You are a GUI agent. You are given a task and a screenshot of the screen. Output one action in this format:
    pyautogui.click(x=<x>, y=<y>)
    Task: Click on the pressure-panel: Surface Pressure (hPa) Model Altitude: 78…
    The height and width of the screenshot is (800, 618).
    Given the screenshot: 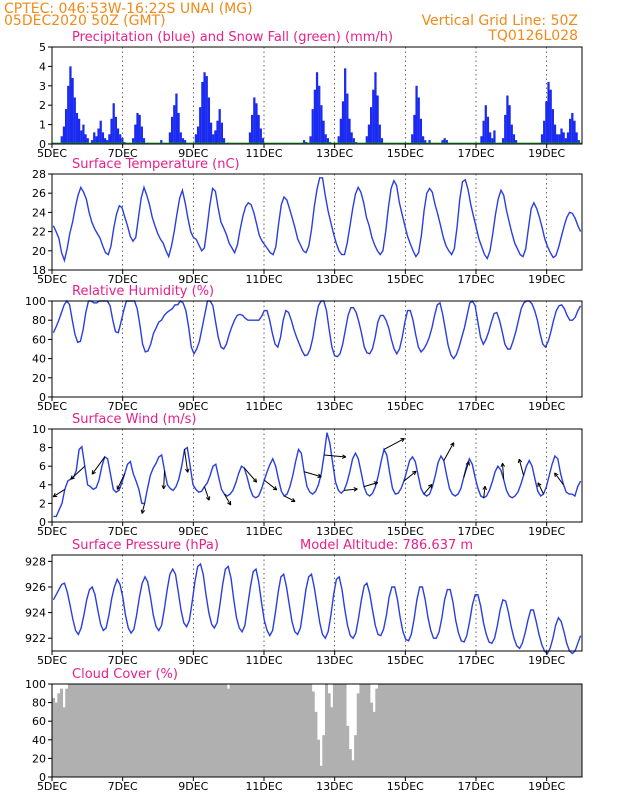 What is the action you would take?
    pyautogui.click(x=304, y=602)
    